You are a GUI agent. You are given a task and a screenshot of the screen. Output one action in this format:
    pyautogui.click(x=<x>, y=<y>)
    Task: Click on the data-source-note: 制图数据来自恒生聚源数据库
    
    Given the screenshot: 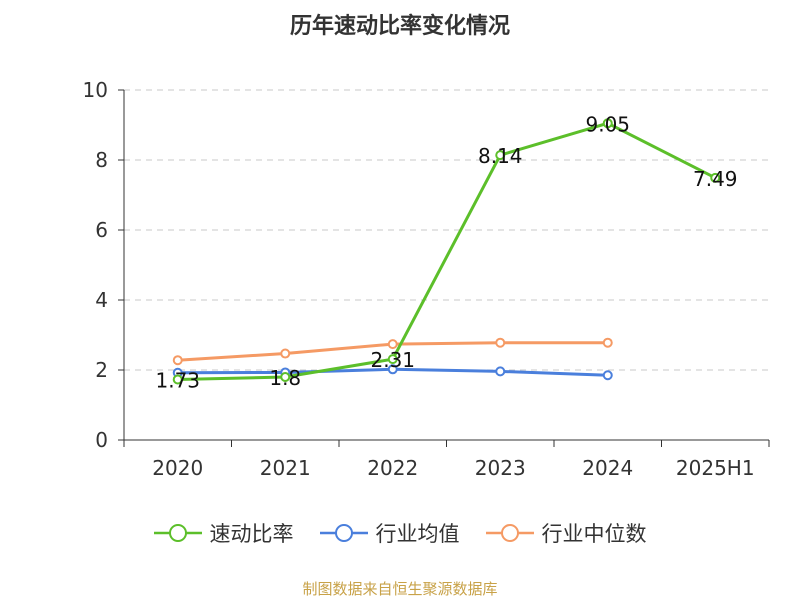 What is the action you would take?
    pyautogui.click(x=400, y=589)
    